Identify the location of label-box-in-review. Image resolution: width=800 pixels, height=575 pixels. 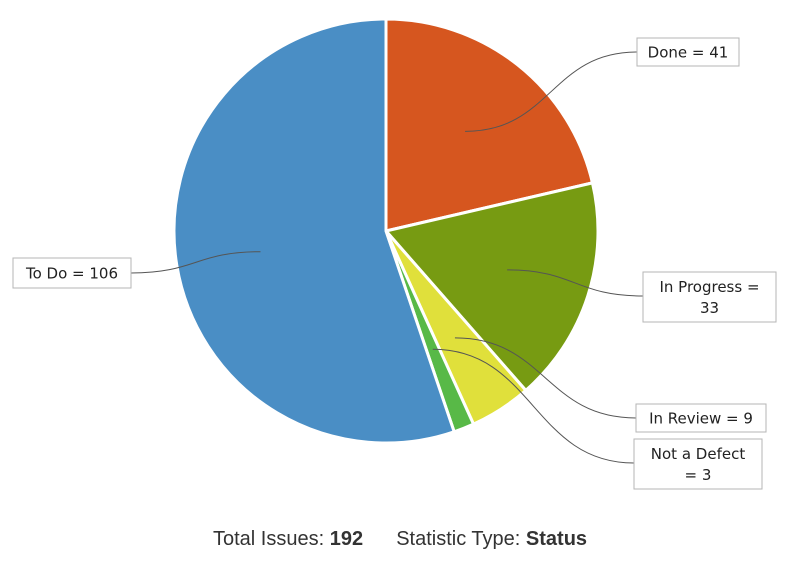
(701, 418).